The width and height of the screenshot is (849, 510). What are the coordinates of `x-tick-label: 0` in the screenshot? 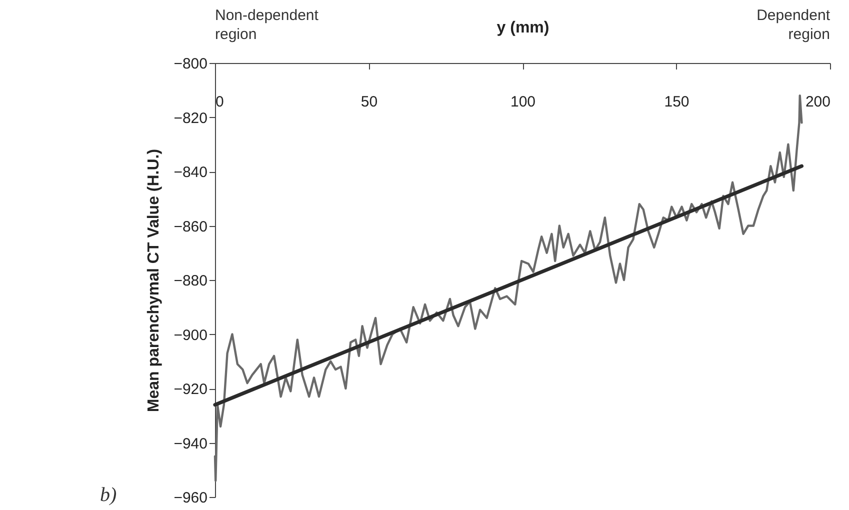 It's located at (220, 102).